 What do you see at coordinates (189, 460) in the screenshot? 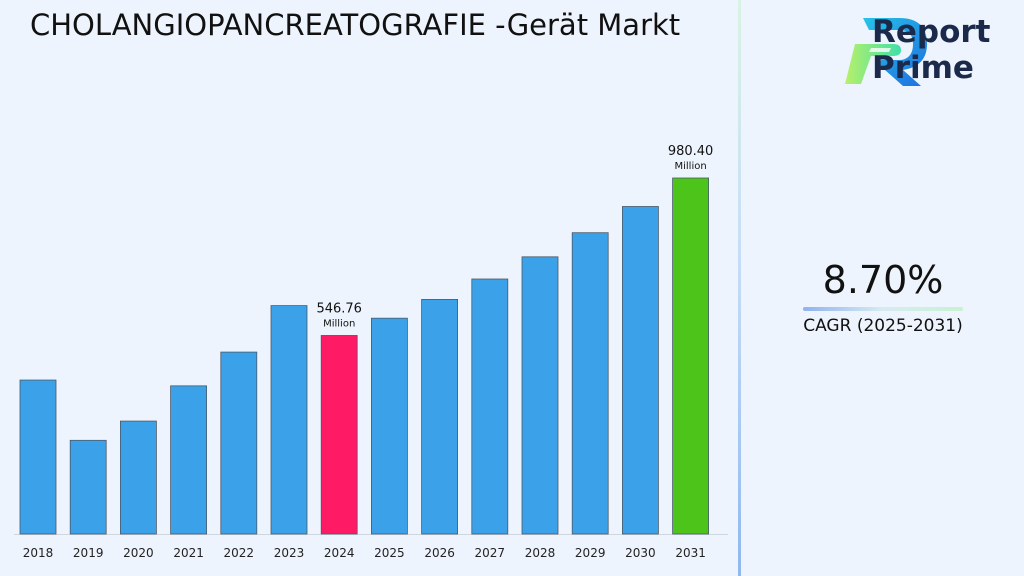
I see `bar-2021` at bounding box center [189, 460].